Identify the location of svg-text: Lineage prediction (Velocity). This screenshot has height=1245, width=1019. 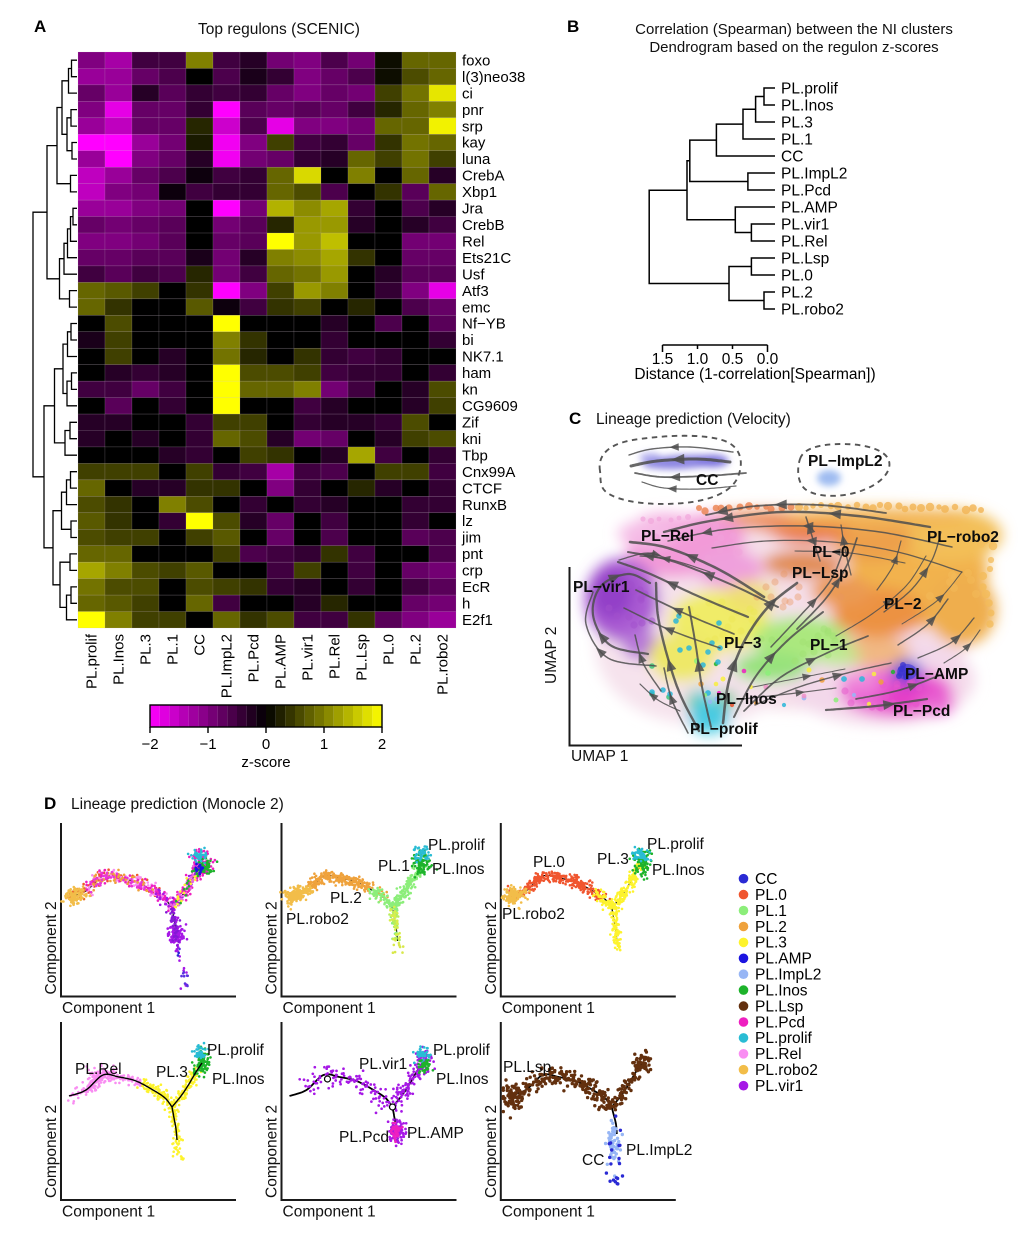
(693, 419).